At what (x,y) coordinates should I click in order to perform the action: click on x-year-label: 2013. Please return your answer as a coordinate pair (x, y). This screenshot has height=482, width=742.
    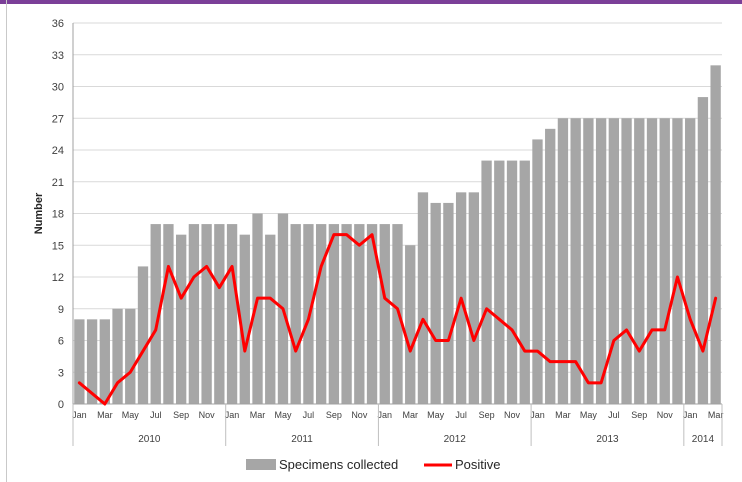
    Looking at the image, I should click on (607, 439).